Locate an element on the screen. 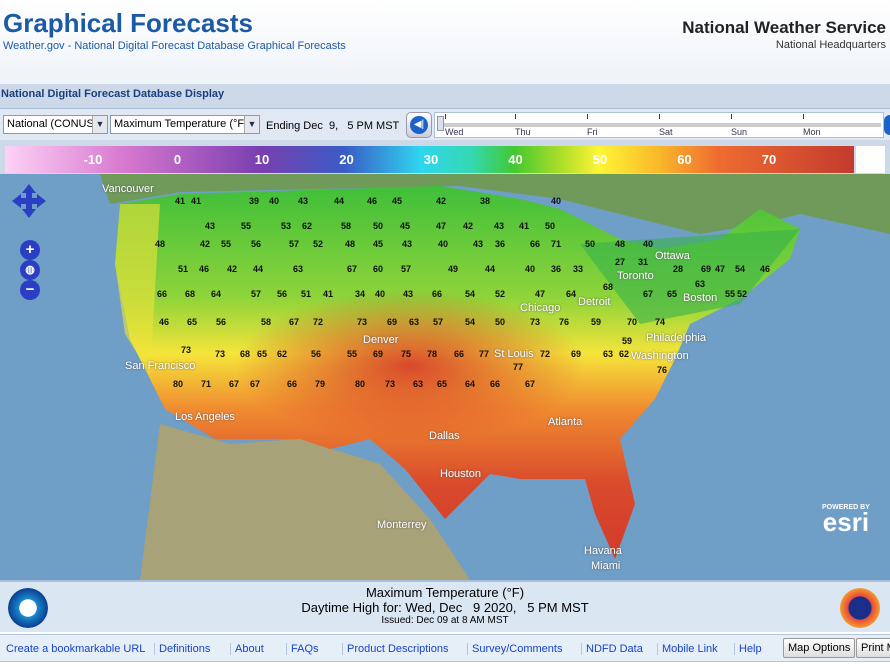 This screenshot has height=667, width=890. office-name: National Headquarters is located at coordinates (830, 45).